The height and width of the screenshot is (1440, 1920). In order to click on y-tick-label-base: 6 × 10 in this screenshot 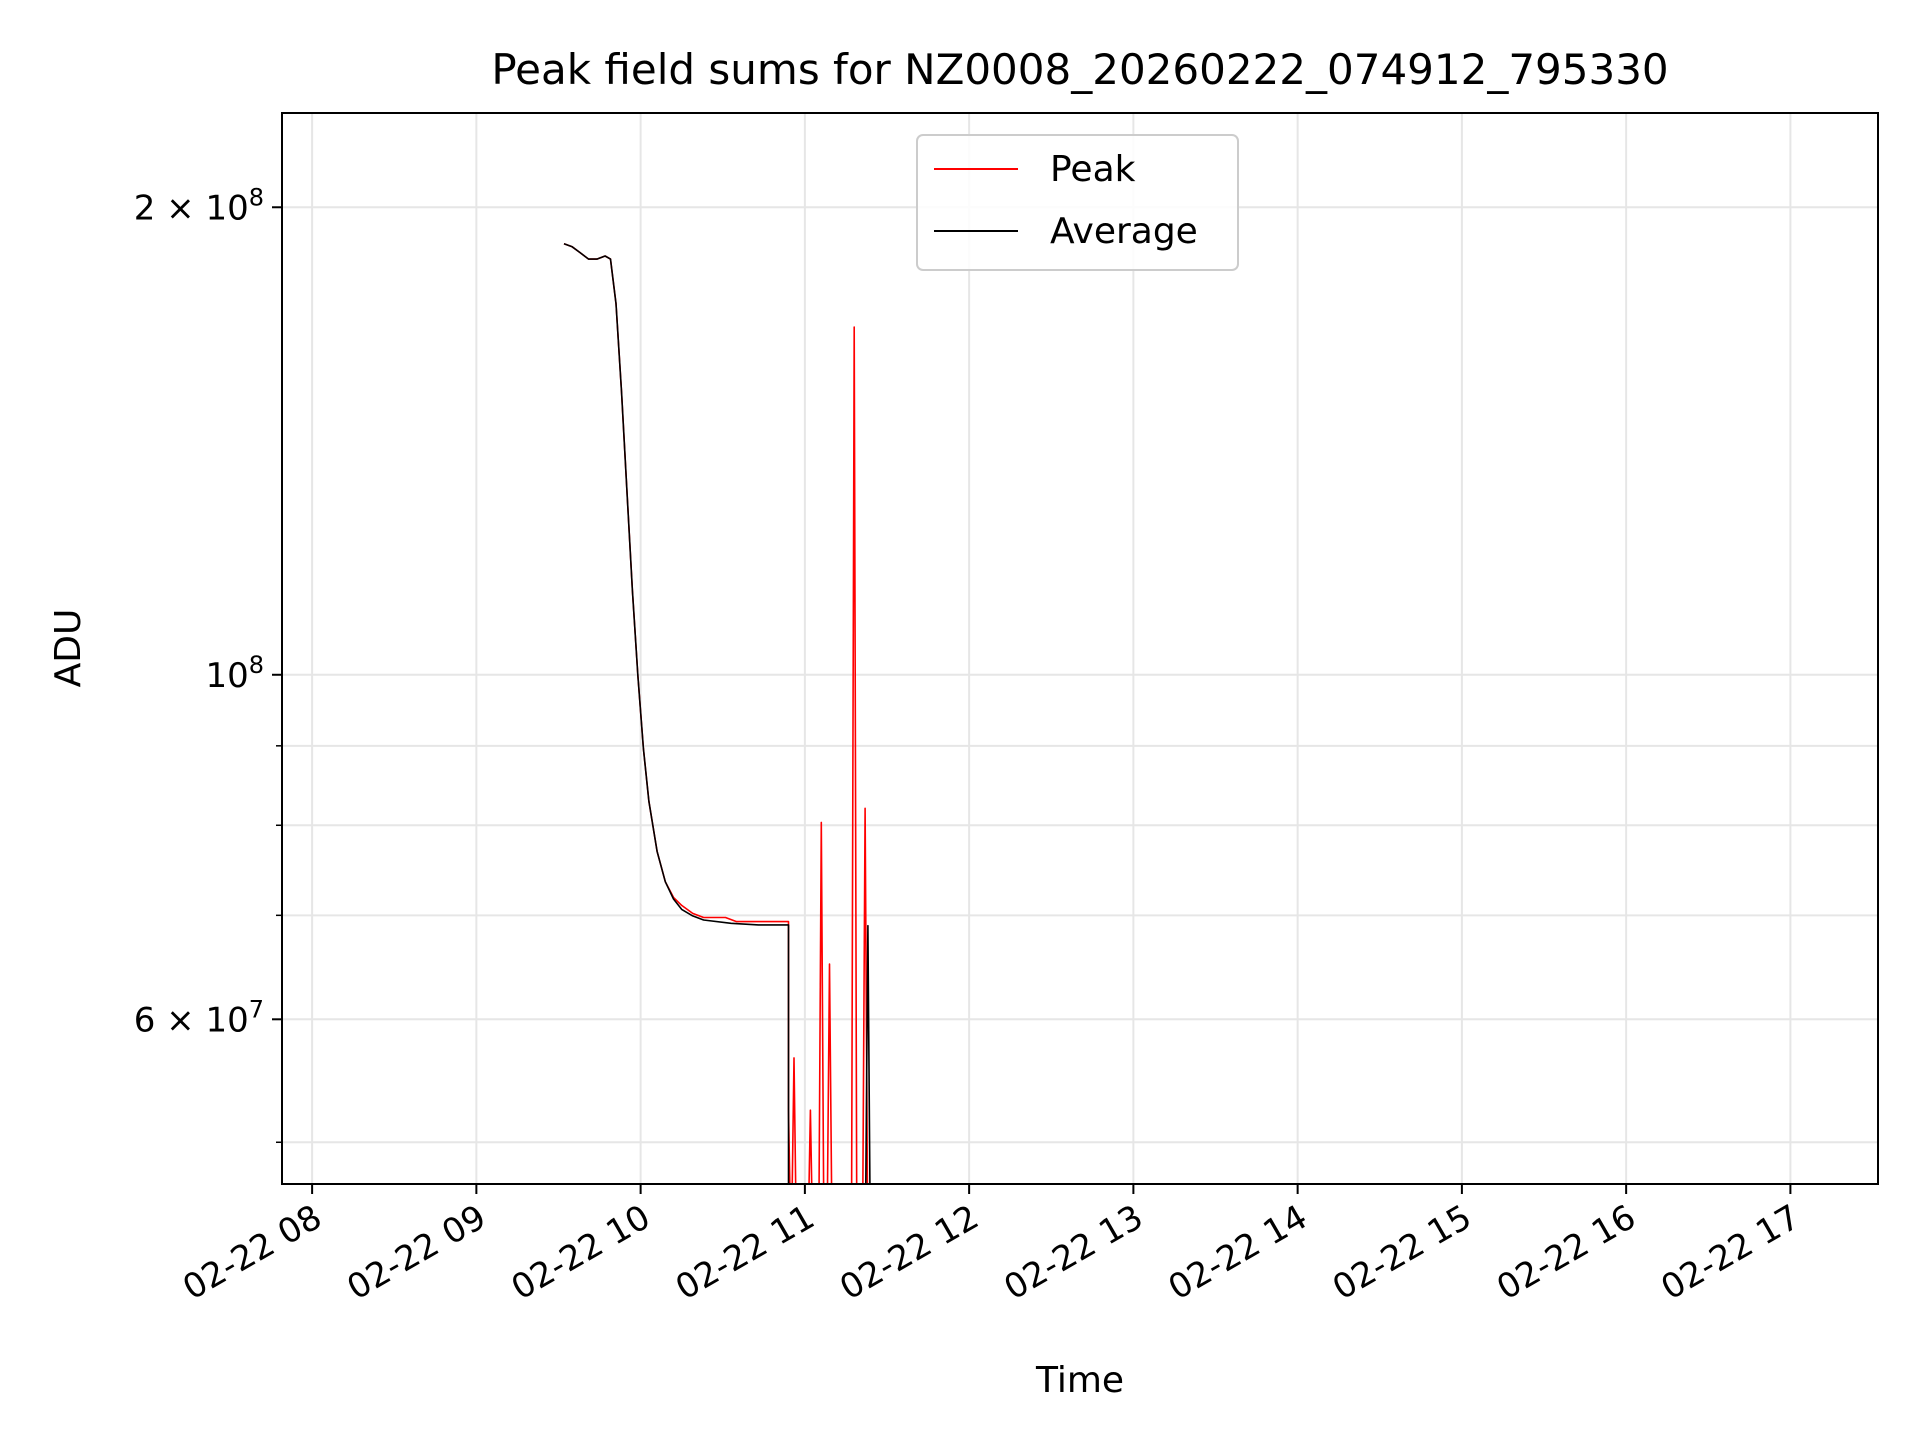, I will do `click(191, 1020)`.